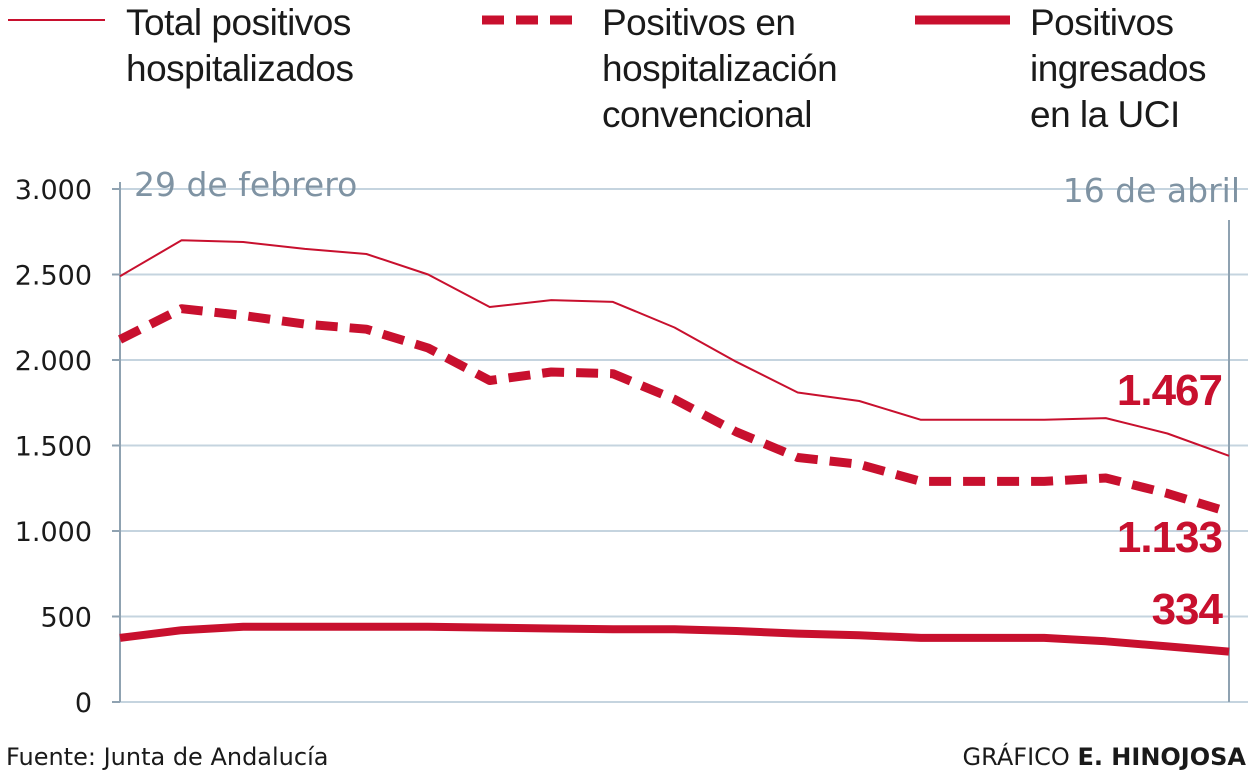  I want to click on legend-label-uci-line-2: ingresados, so click(1118, 68).